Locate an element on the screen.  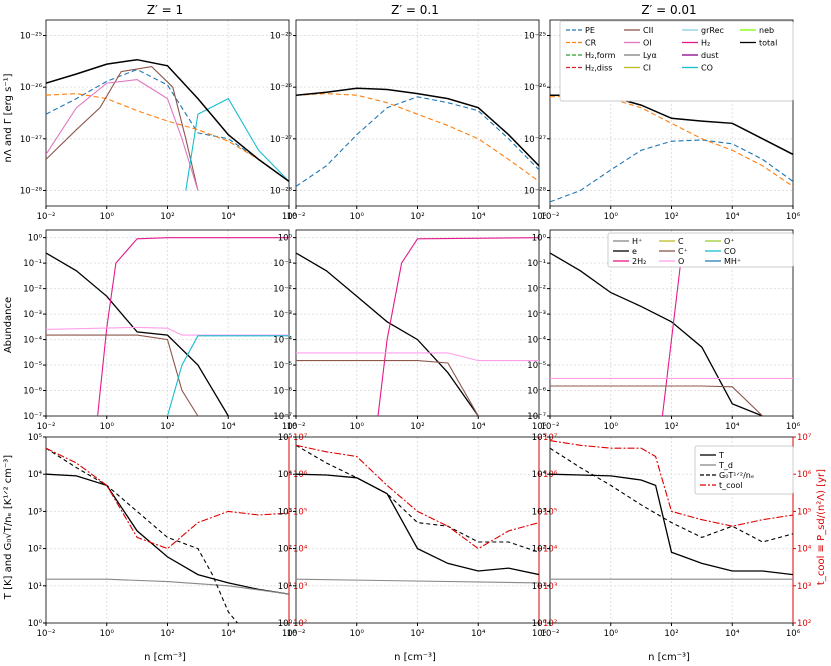
legend-label: 2H₂ is located at coordinates (639, 261).